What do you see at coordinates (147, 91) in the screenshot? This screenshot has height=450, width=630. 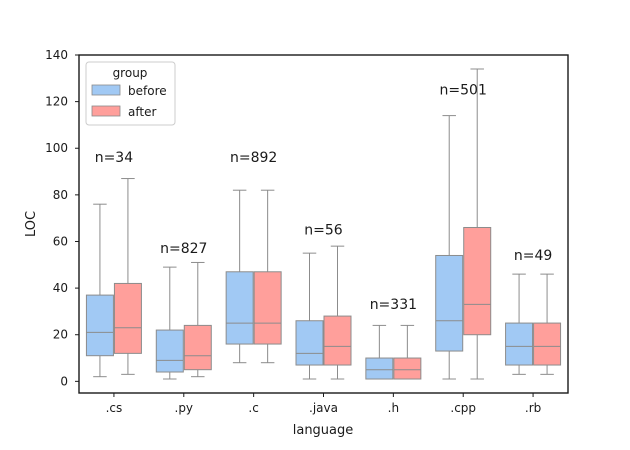 I see `legend-label-before: before` at bounding box center [147, 91].